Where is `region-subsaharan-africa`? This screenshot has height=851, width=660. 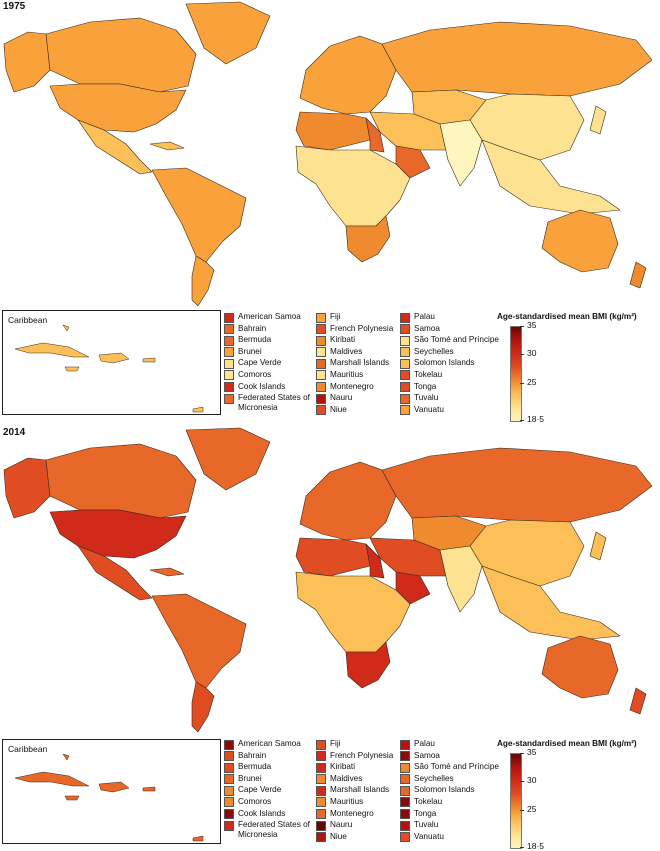
region-subsaharan-africa is located at coordinates (353, 186).